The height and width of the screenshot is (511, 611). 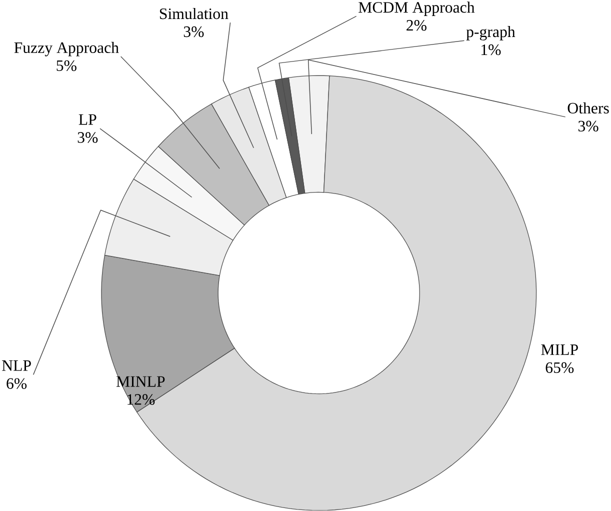 What do you see at coordinates (416, 25) in the screenshot?
I see `data-label: 2%` at bounding box center [416, 25].